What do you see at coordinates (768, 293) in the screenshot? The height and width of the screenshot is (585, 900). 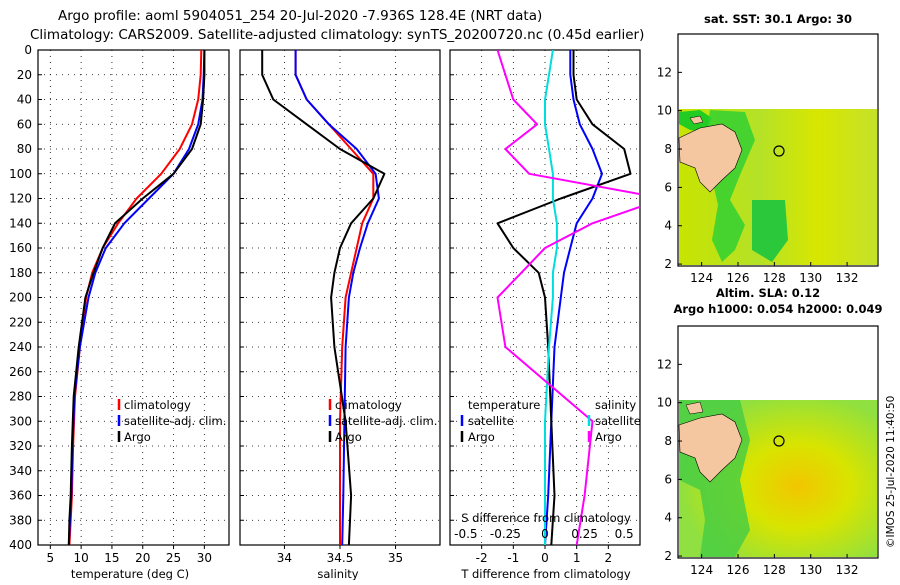 I see `sla-map-title: Altim. SLA: 0.12` at bounding box center [768, 293].